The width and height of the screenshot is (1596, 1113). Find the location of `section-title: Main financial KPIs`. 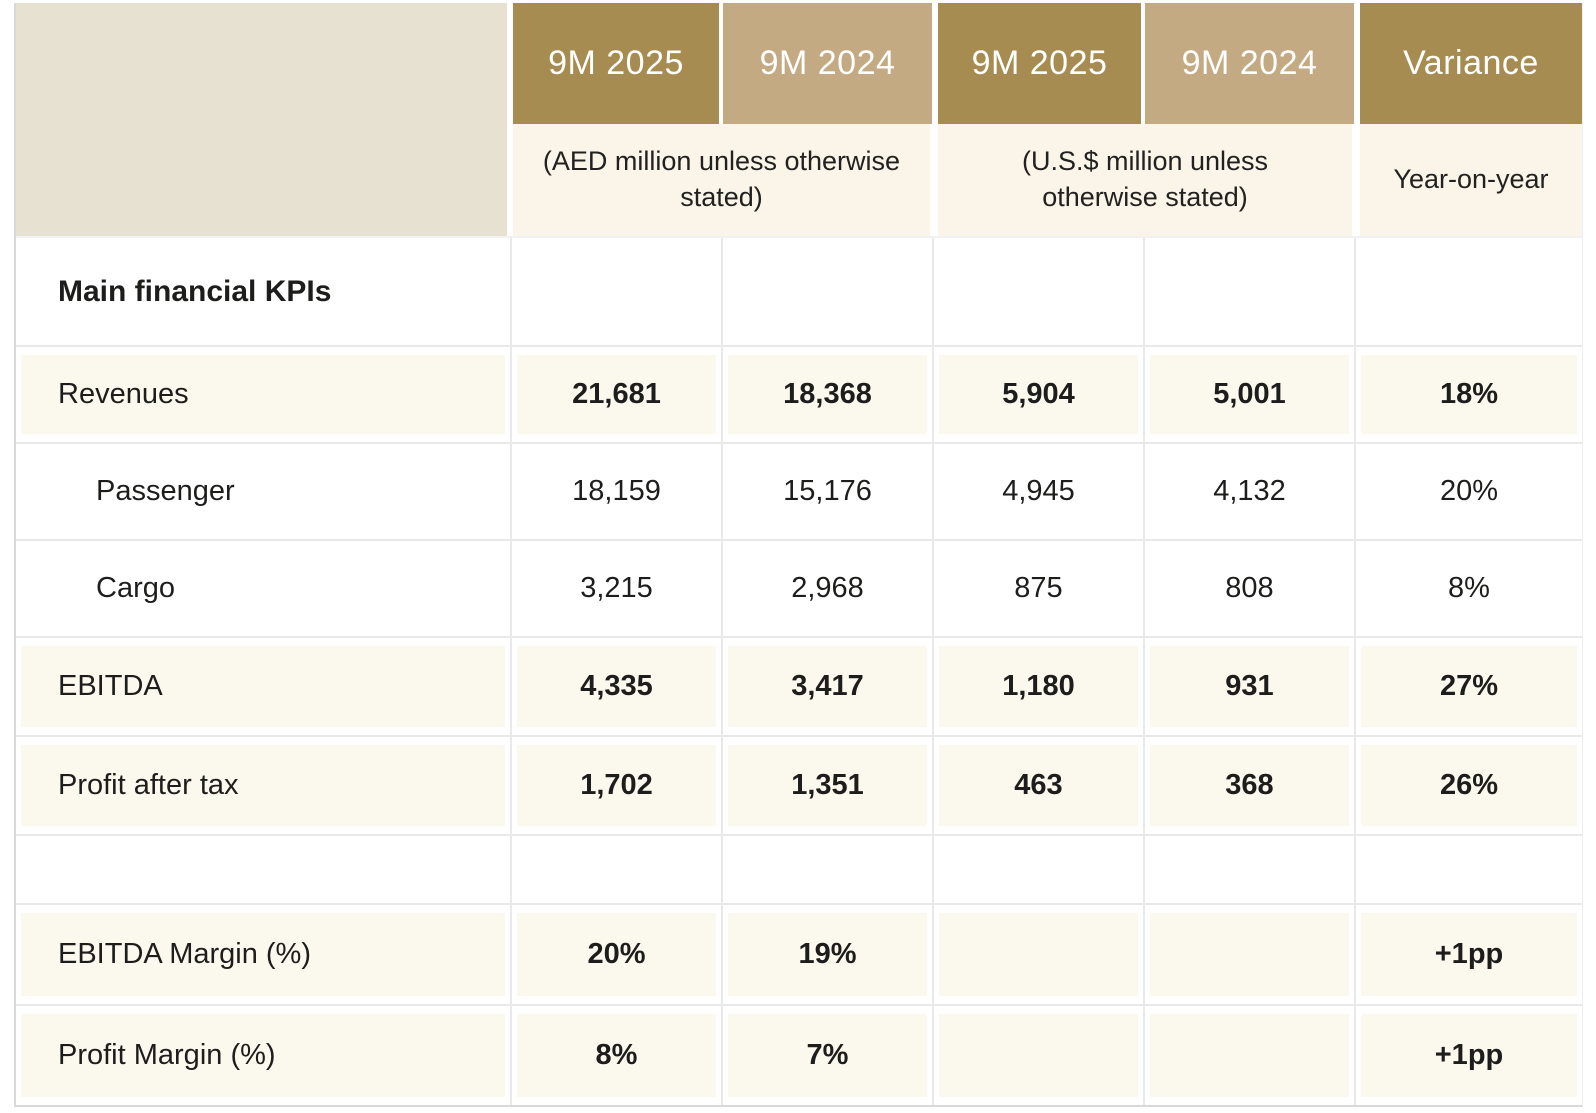

section-title: Main financial KPIs is located at coordinates (195, 291).